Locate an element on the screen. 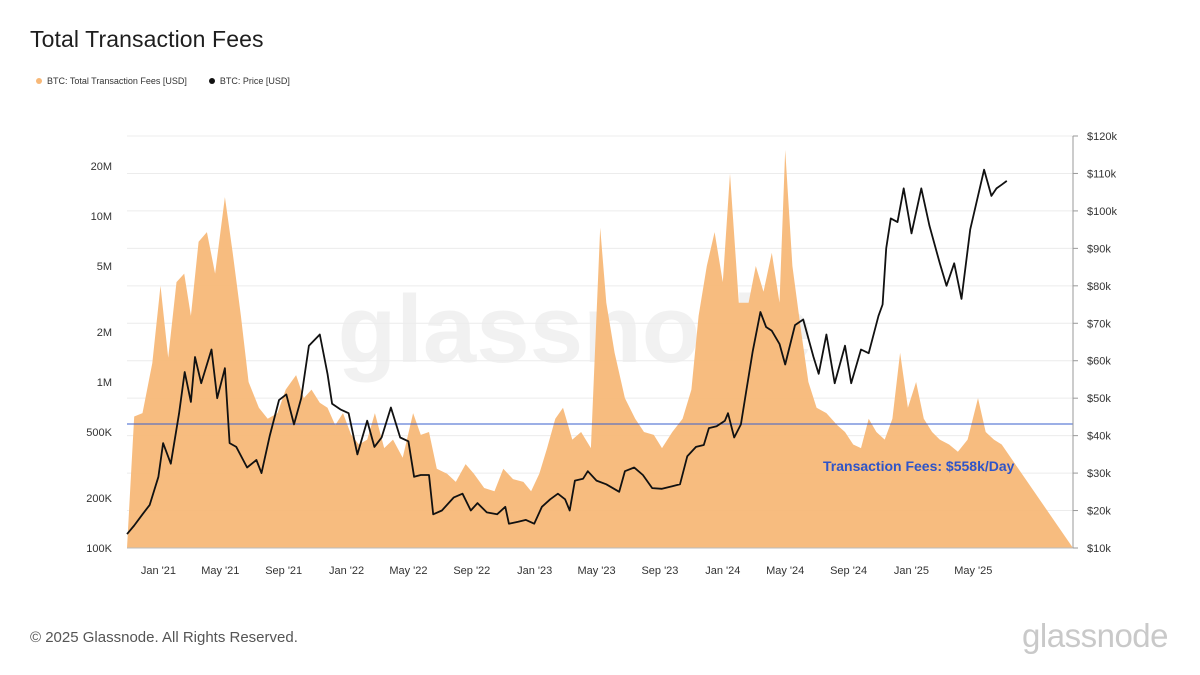 The height and width of the screenshot is (675, 1200). x-tick-label: Sep '24 is located at coordinates (848, 571).